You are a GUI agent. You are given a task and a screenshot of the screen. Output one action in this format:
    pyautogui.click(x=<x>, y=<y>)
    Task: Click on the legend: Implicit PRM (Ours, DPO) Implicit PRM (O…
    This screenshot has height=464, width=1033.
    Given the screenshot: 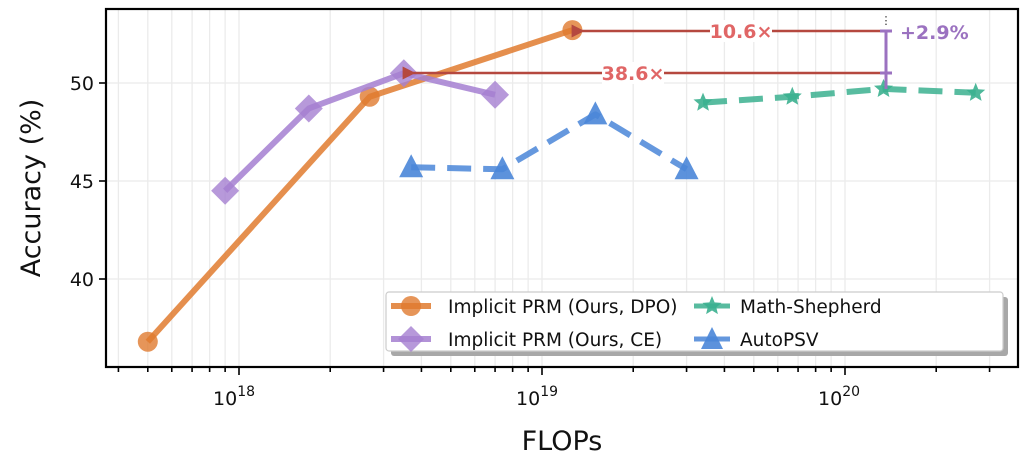 What is the action you would take?
    pyautogui.click(x=696, y=323)
    